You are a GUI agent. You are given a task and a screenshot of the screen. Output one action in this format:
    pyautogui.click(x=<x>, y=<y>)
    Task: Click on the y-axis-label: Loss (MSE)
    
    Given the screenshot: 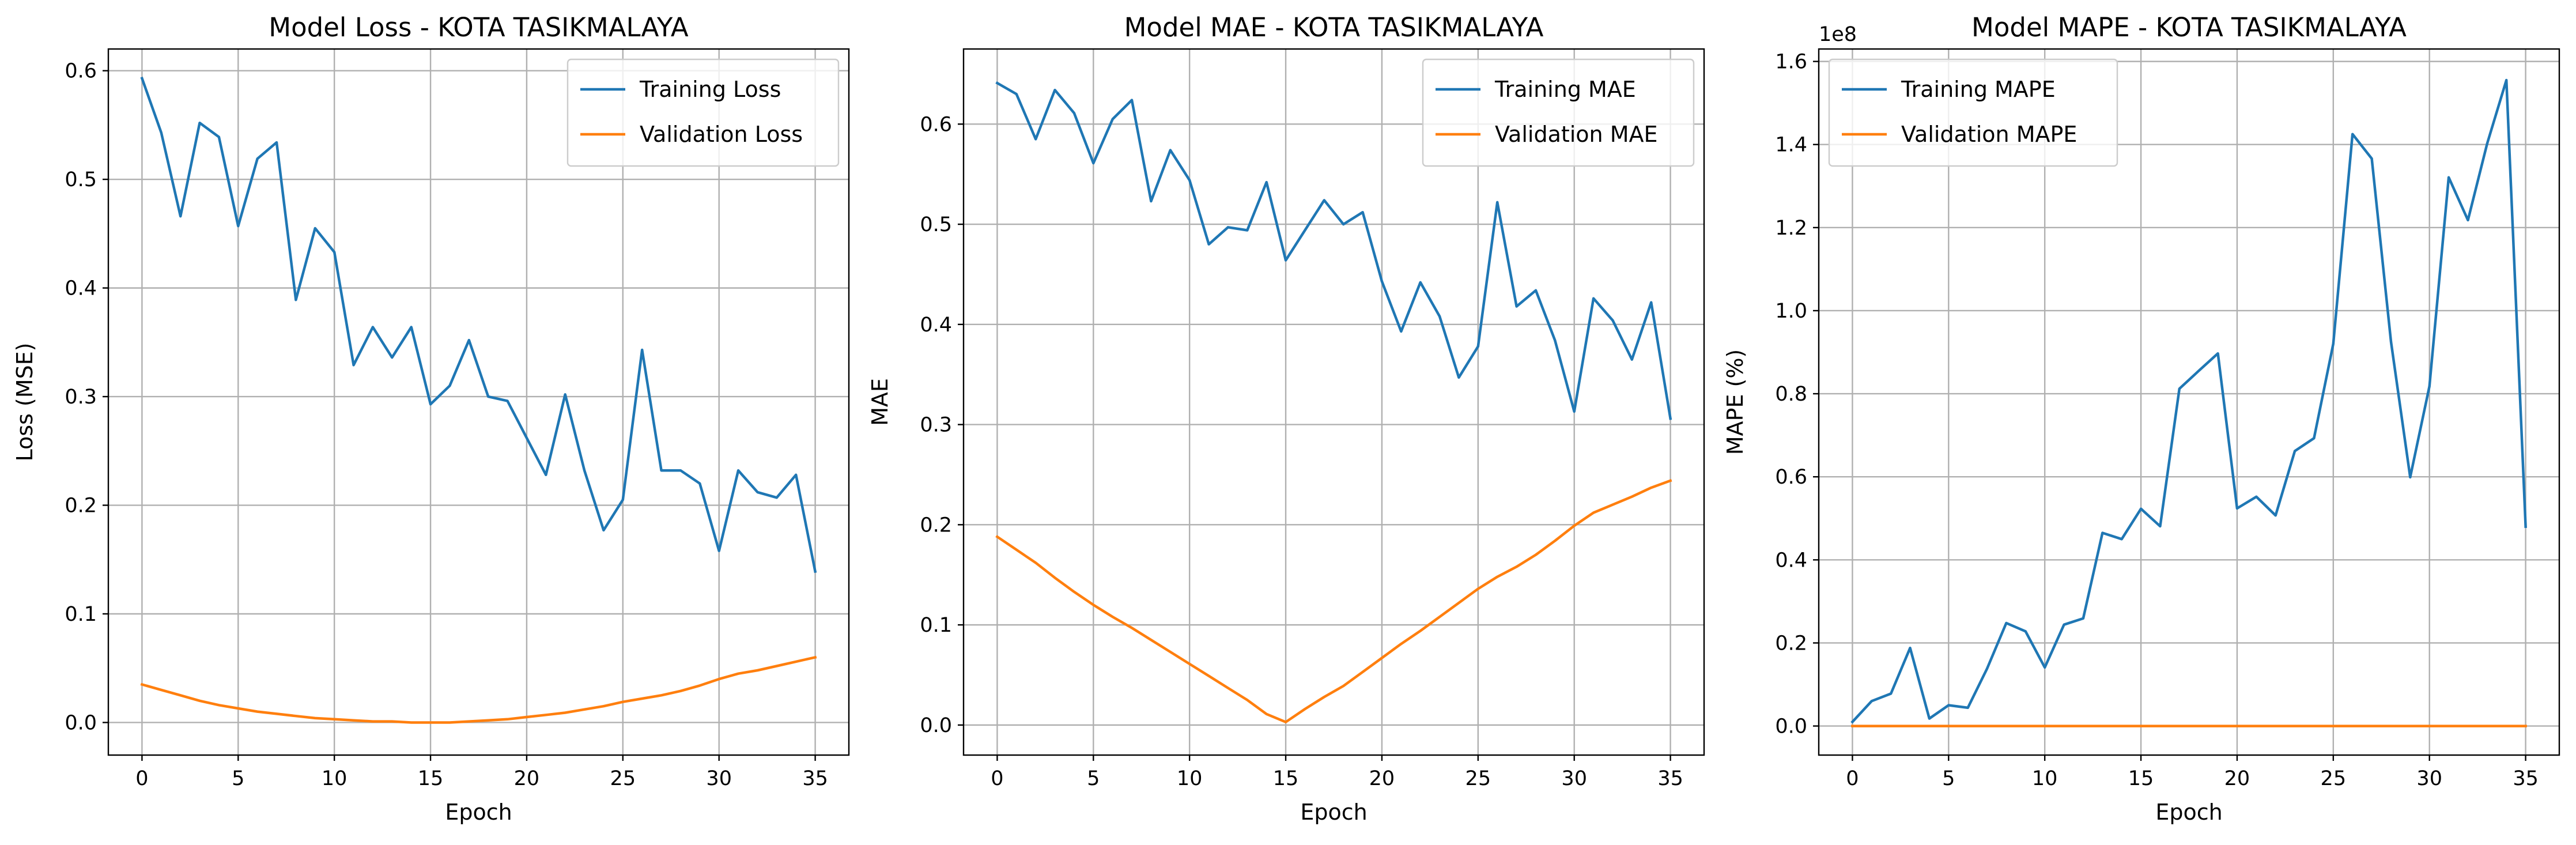 What is the action you would take?
    pyautogui.click(x=24, y=403)
    